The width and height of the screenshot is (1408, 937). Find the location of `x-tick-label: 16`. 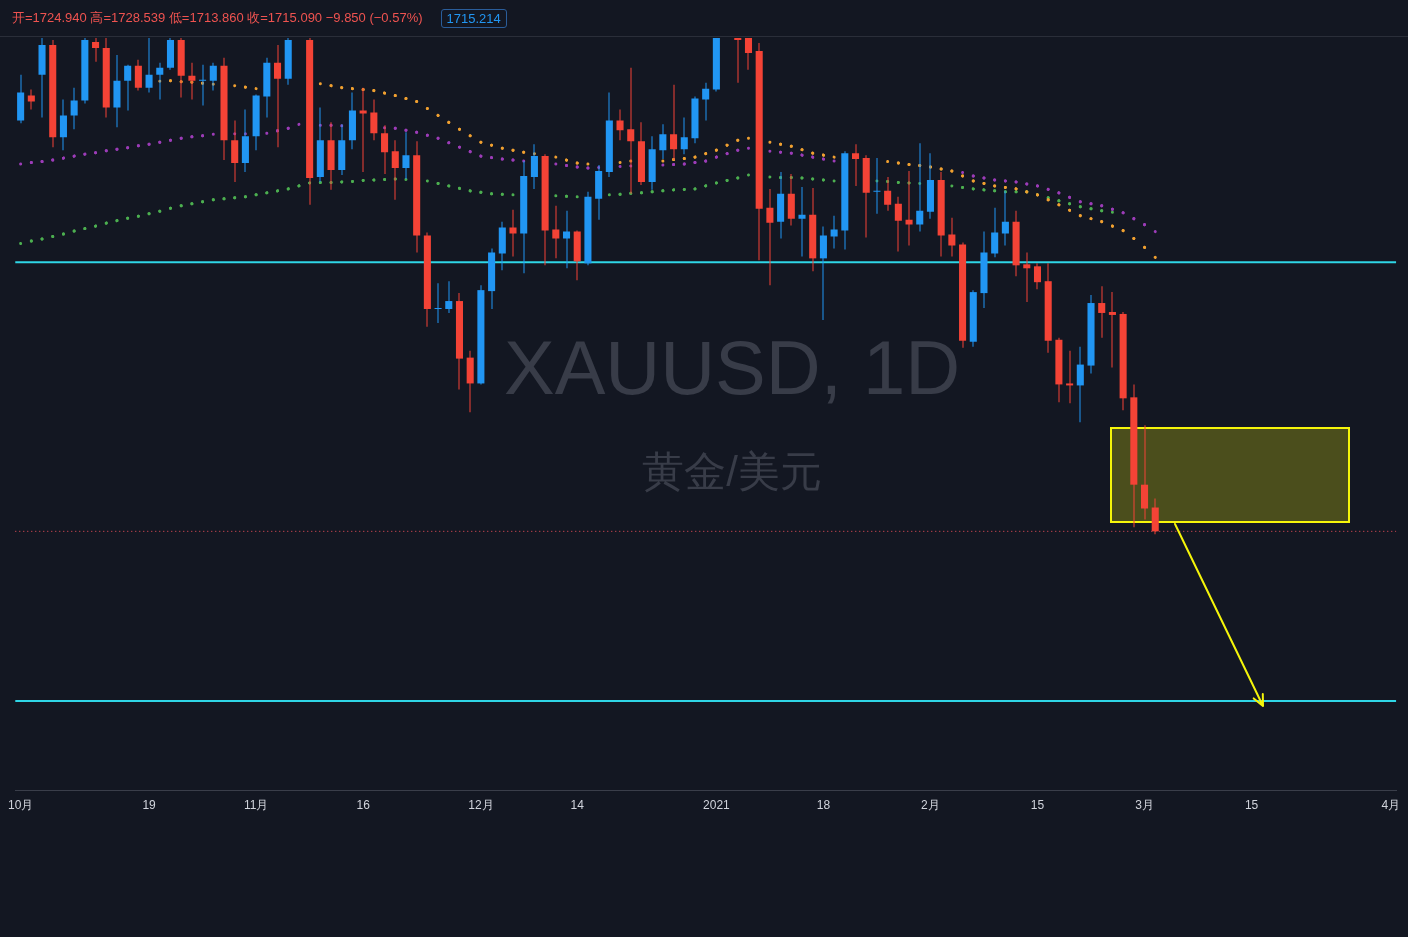

x-tick-label: 16 is located at coordinates (363, 805).